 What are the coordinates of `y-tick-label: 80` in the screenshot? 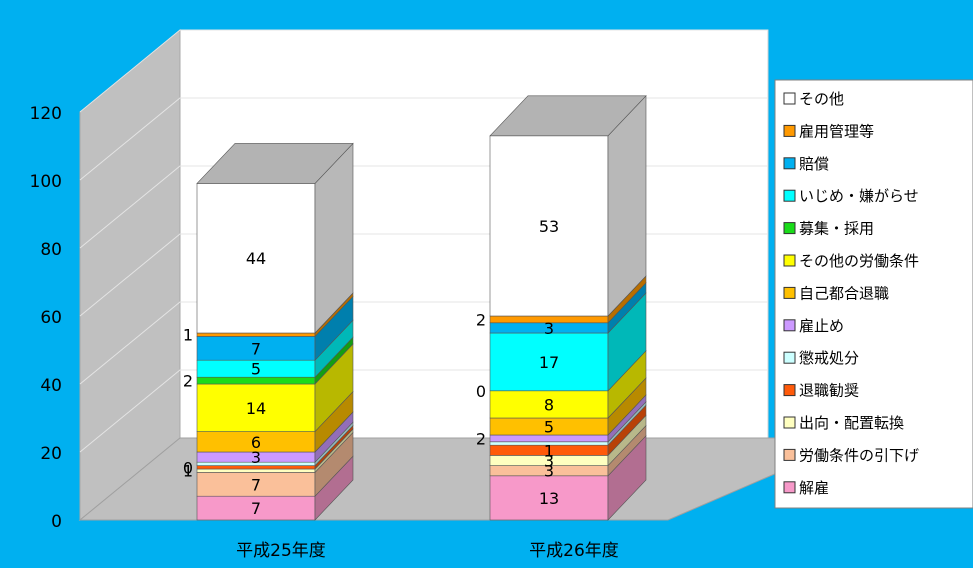 It's located at (51, 250).